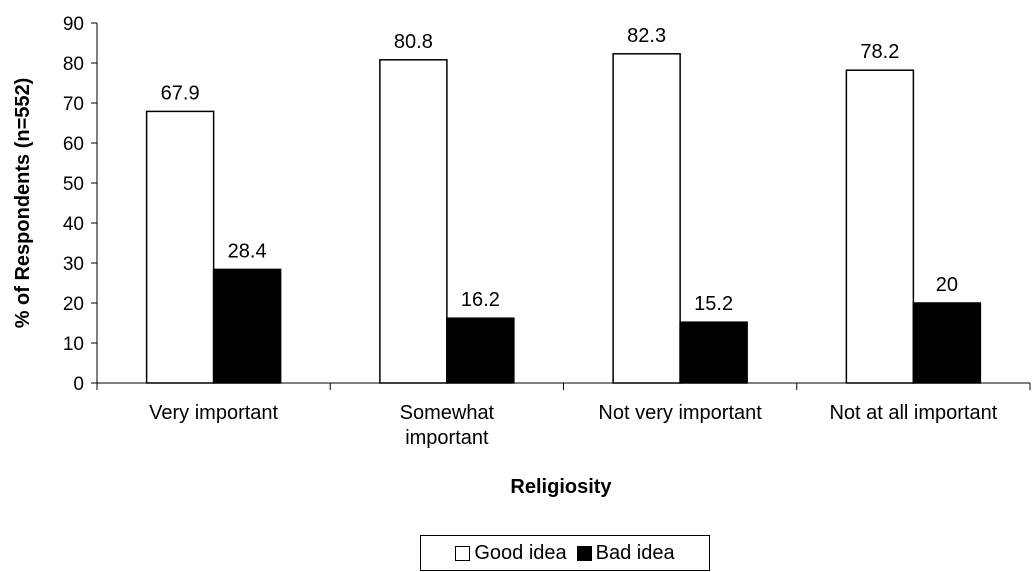  I want to click on x-axis-title: Religiosity, so click(561, 487).